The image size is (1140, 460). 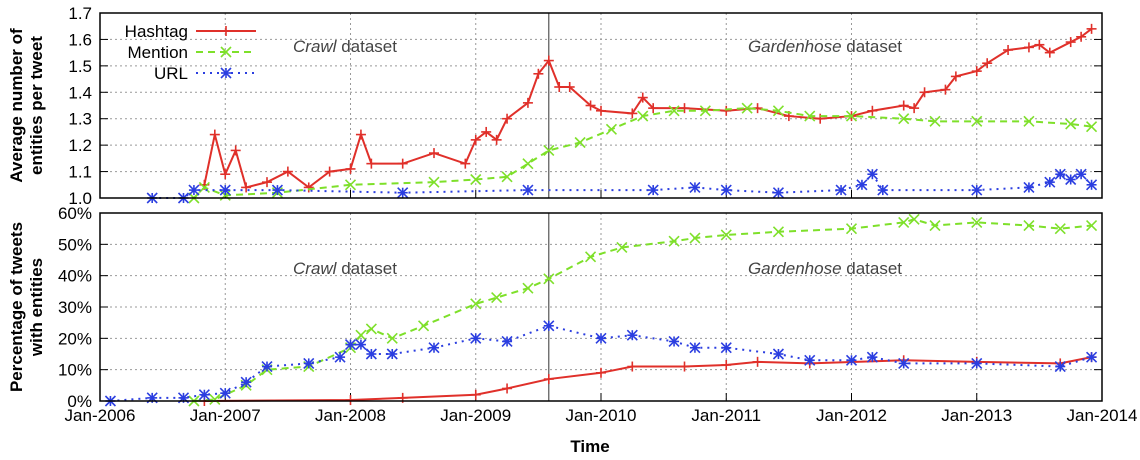 I want to click on y-tick-label: 1.3, so click(x=80, y=119).